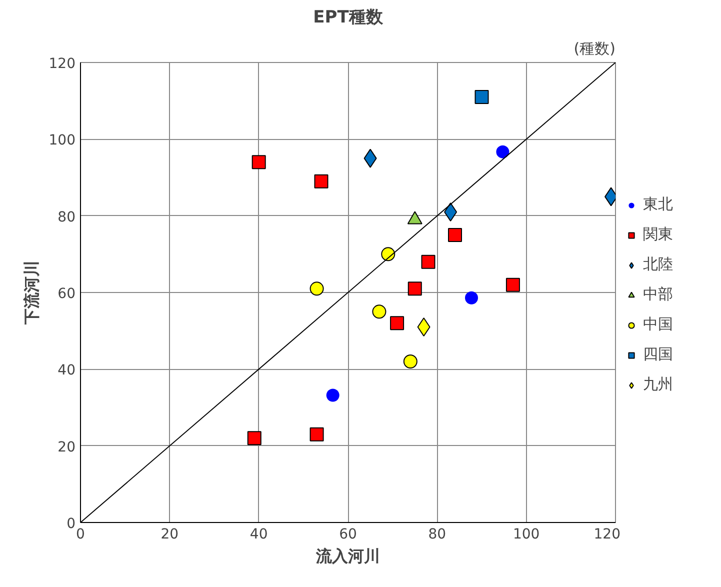 The width and height of the screenshot is (721, 587). I want to click on y-tick-label: 80, so click(67, 217).